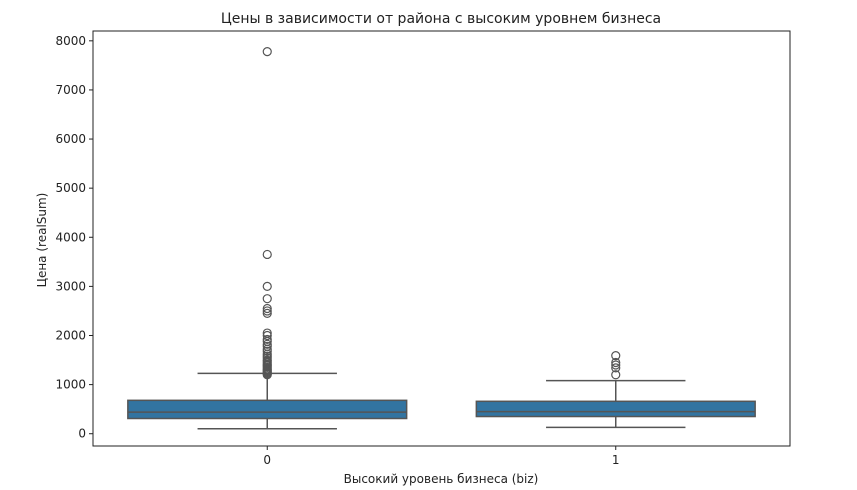 The height and width of the screenshot is (490, 857). Describe the element at coordinates (70, 286) in the screenshot. I see `y-tick-label: 3000` at that location.